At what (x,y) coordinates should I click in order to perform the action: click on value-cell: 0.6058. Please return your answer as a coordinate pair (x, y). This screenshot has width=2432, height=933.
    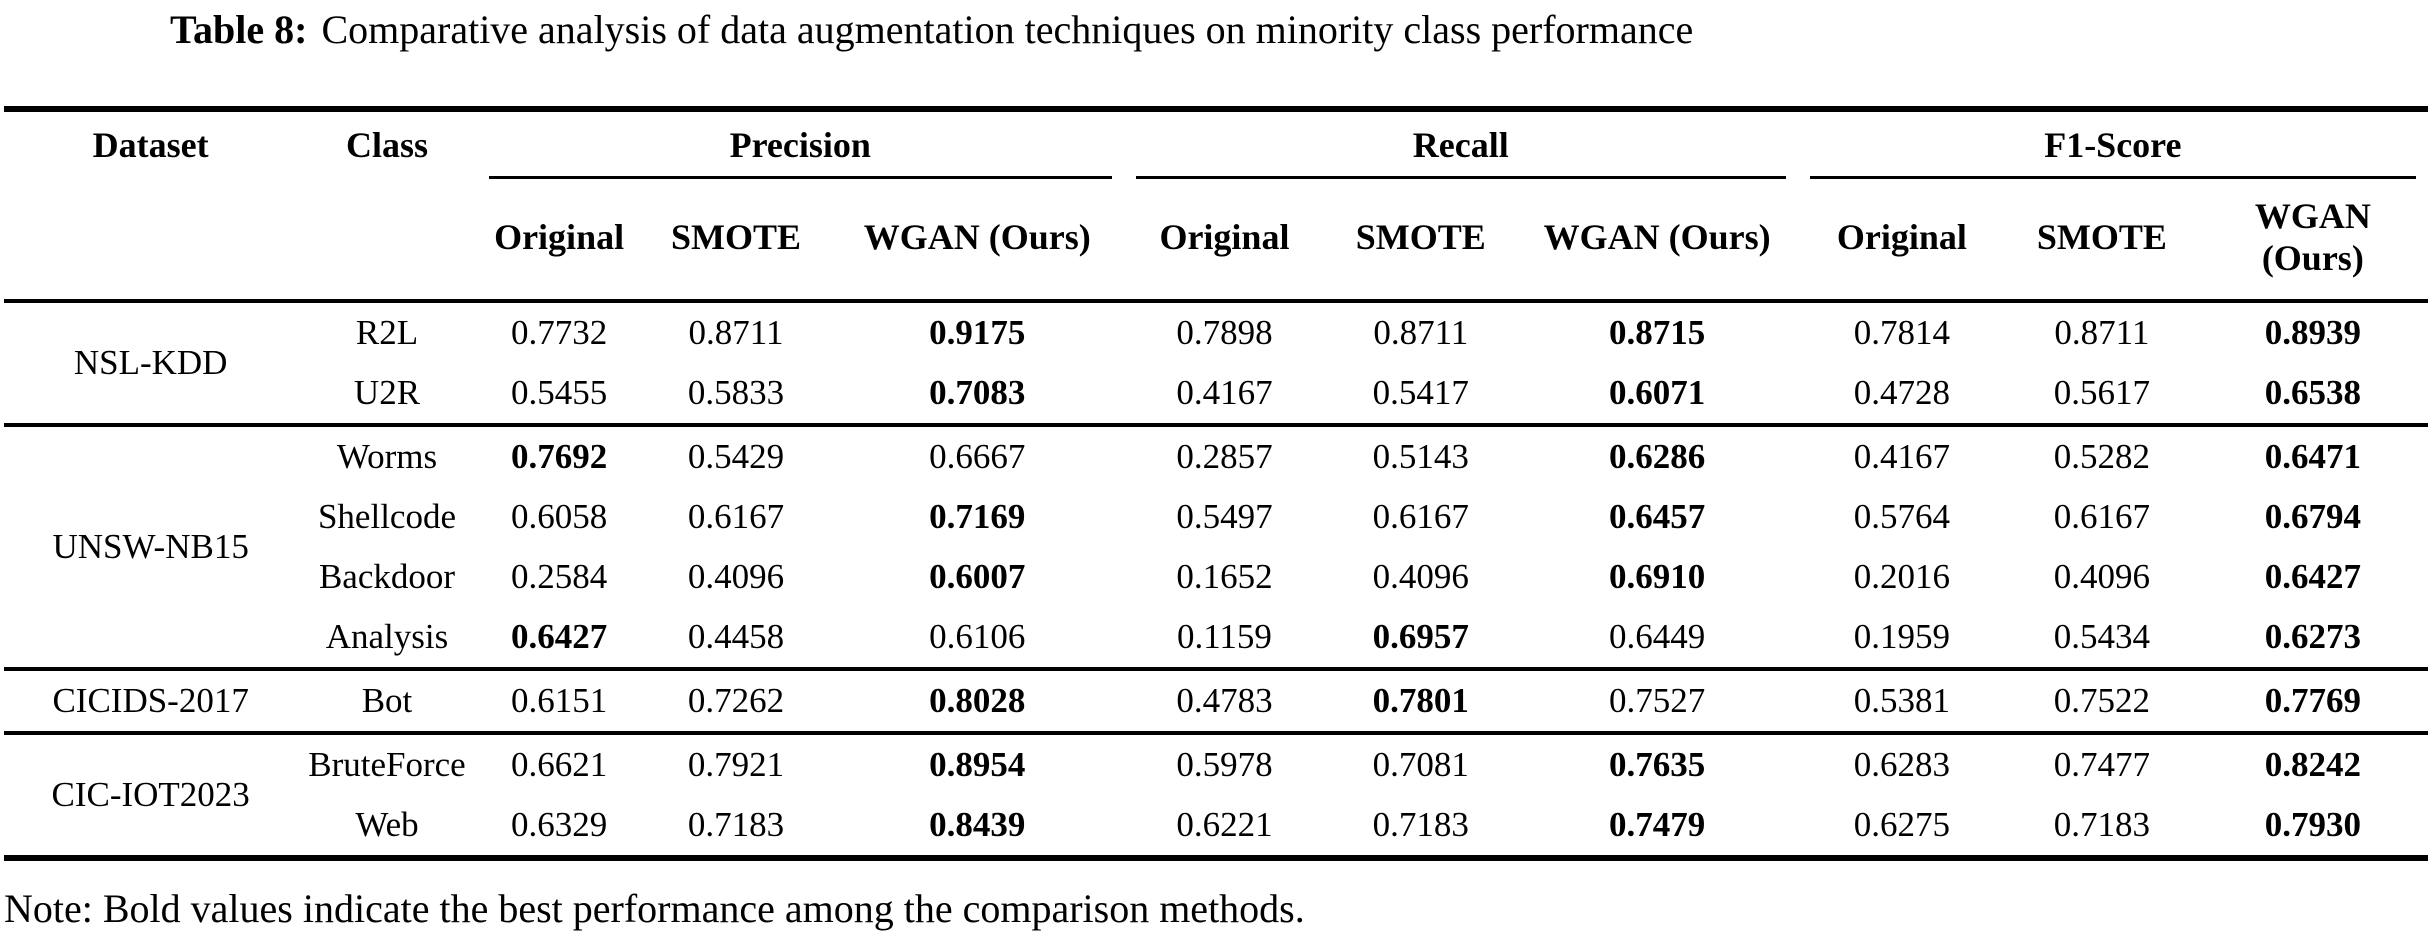
    Looking at the image, I should click on (559, 516).